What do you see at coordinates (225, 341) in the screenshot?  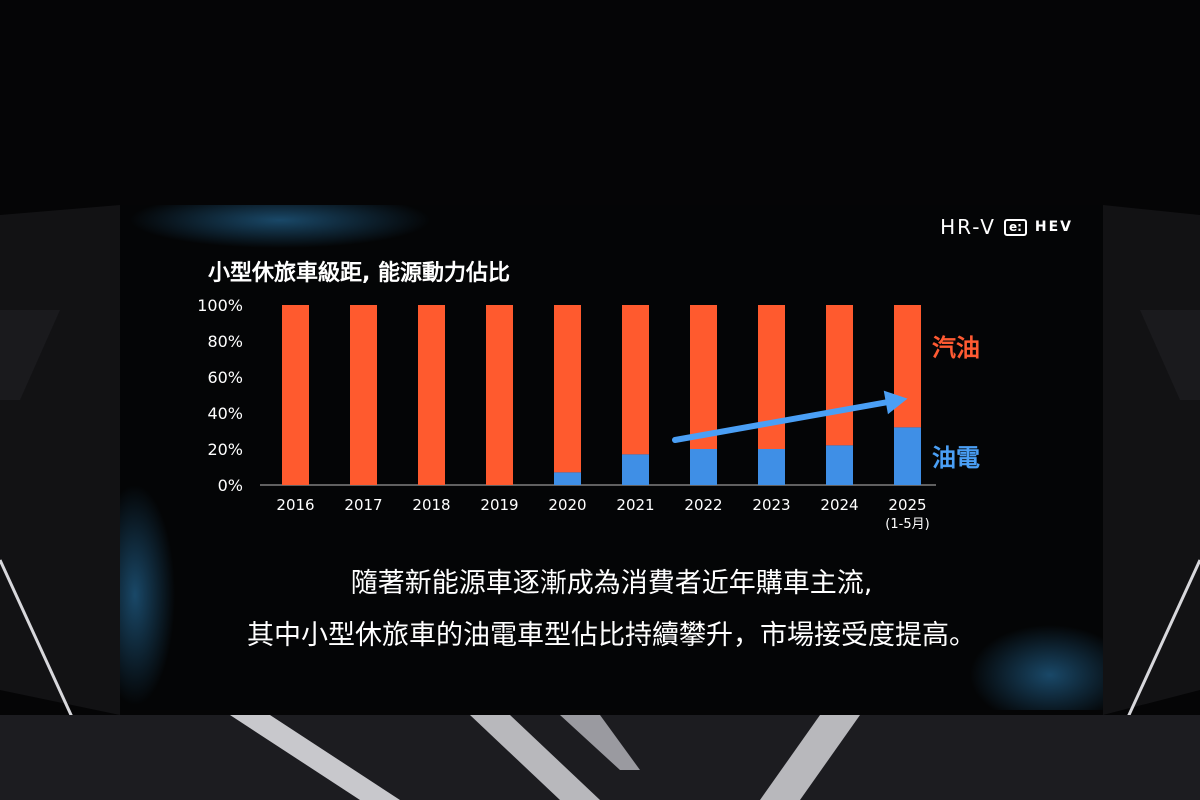 I see `y-tick-label: 80%` at bounding box center [225, 341].